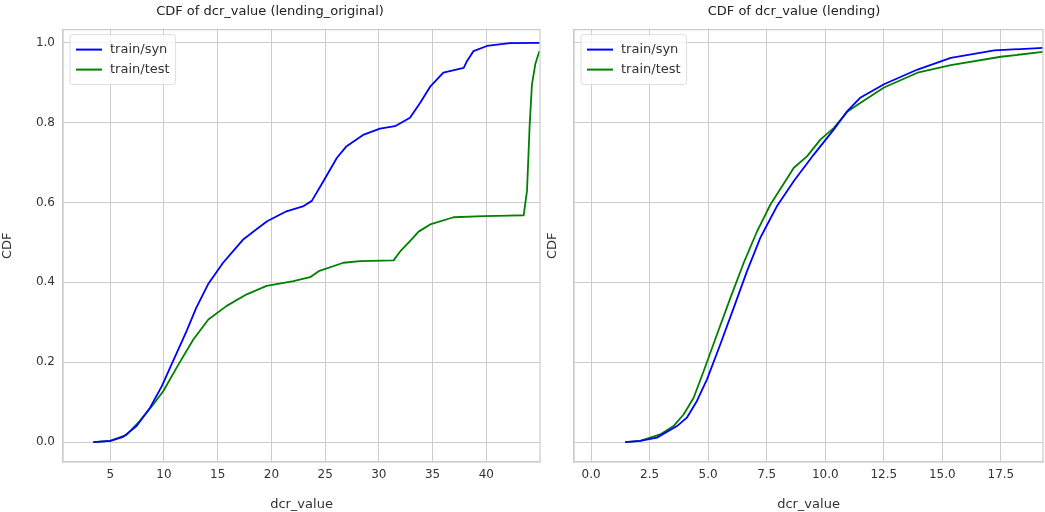 The height and width of the screenshot is (512, 1045). What do you see at coordinates (767, 474) in the screenshot?
I see `x-tick-label: 7.5` at bounding box center [767, 474].